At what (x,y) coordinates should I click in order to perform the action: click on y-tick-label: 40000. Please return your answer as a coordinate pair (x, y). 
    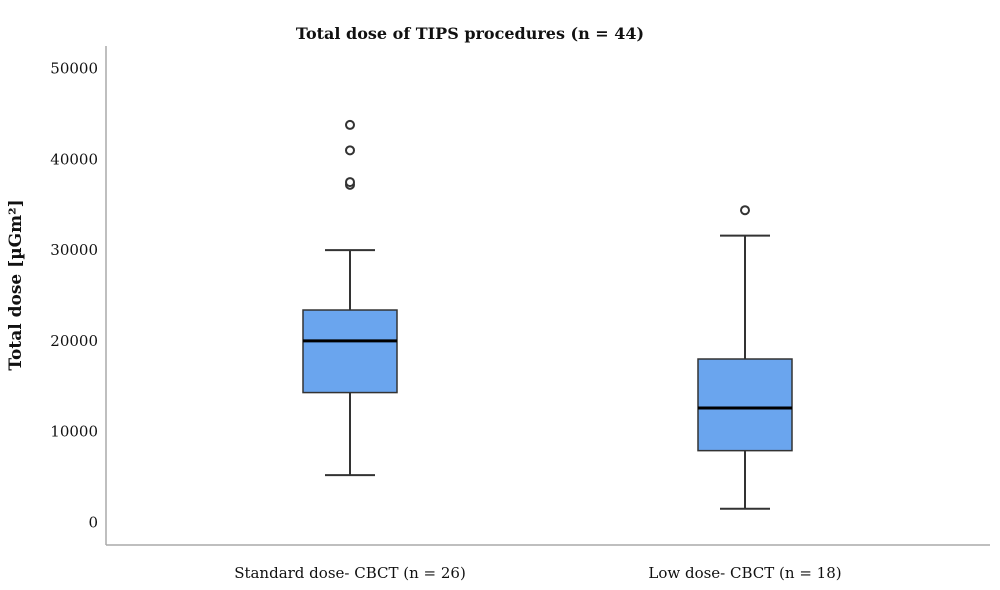
    Looking at the image, I should click on (74, 159).